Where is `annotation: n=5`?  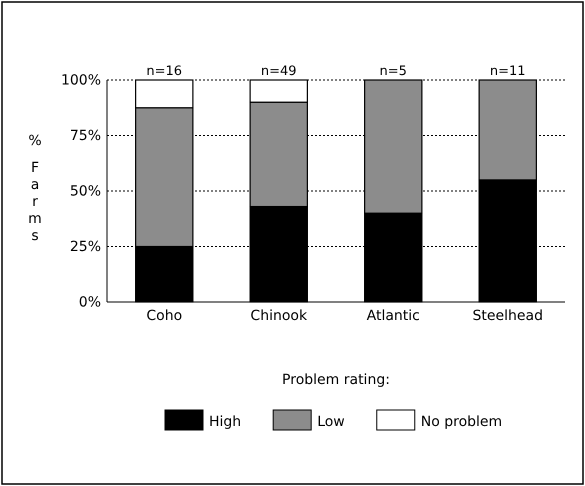
annotation: n=5 is located at coordinates (393, 71).